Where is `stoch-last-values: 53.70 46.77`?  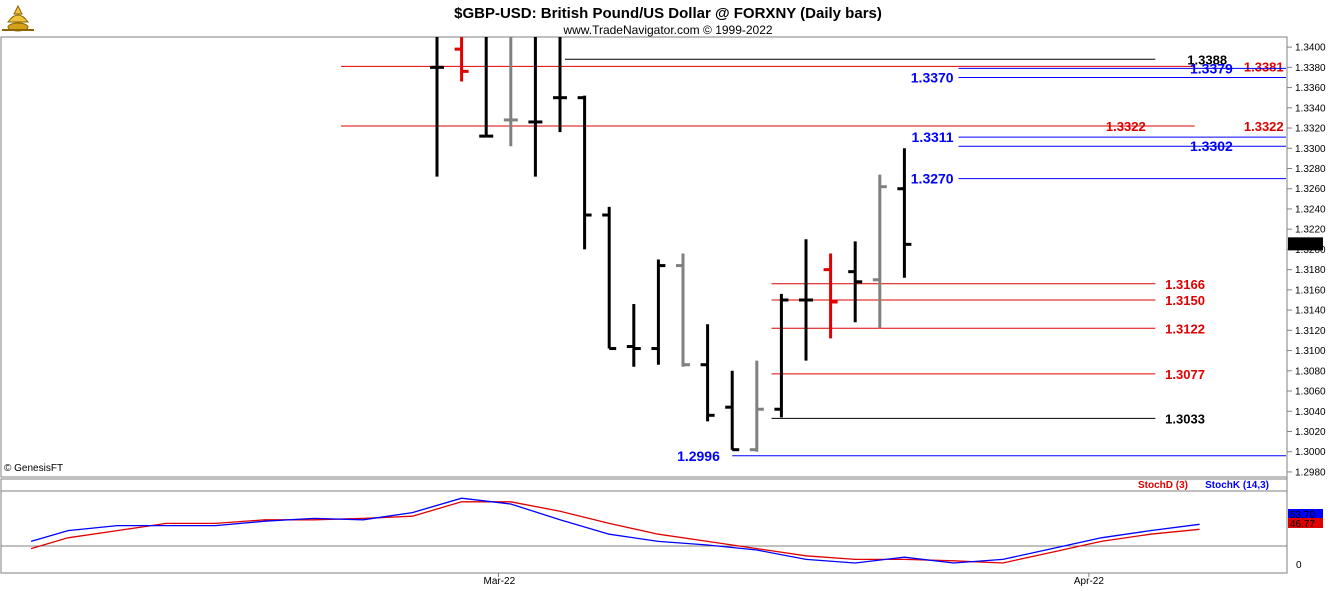
stoch-last-values: 53.70 46.77 is located at coordinates (1305, 519).